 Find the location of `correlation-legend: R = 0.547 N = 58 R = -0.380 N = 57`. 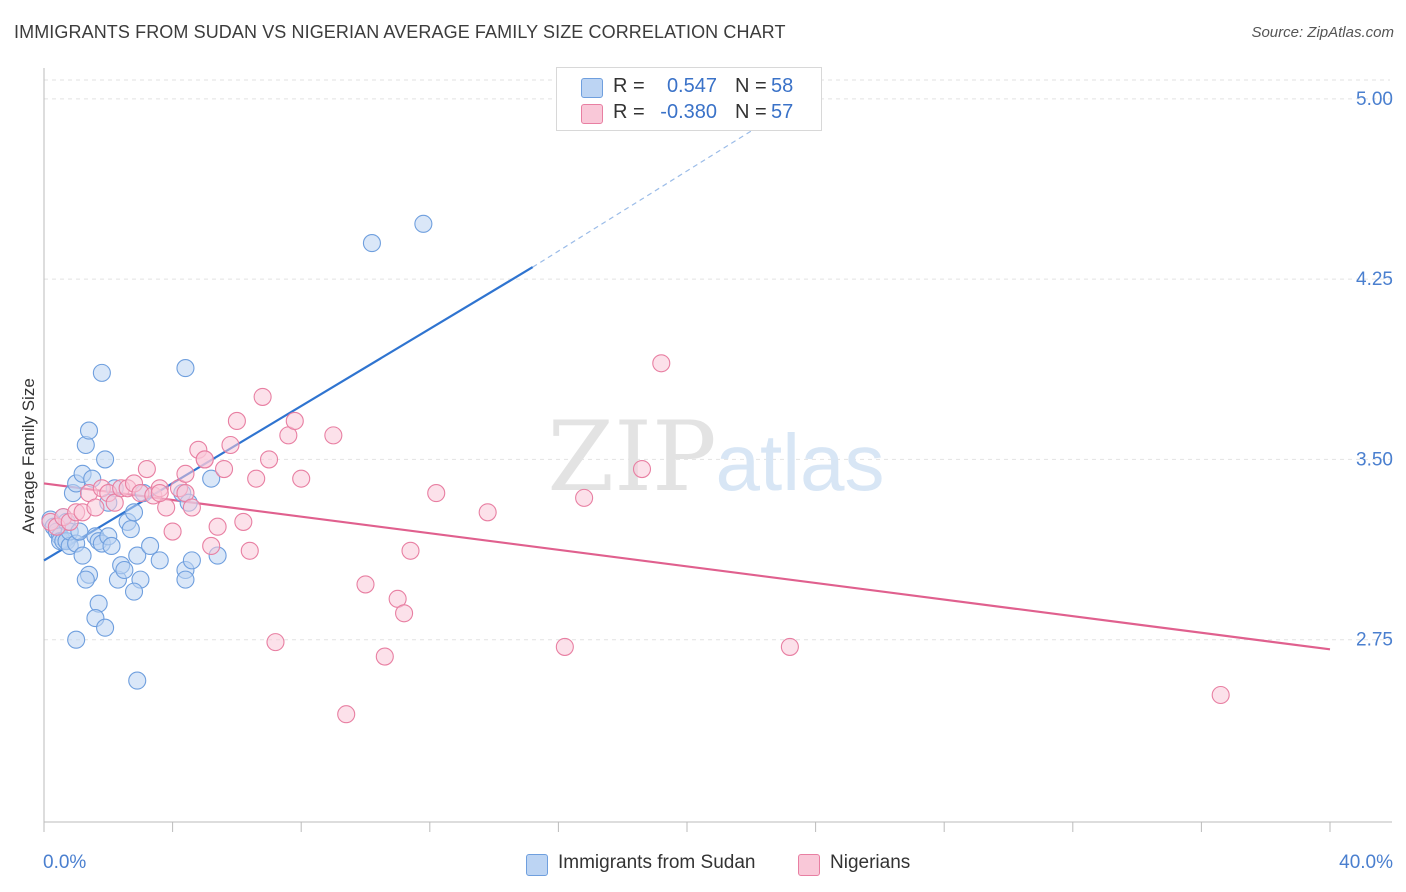

correlation-legend: R = 0.547 N = 58 R = -0.380 N = 57 is located at coordinates (689, 99).